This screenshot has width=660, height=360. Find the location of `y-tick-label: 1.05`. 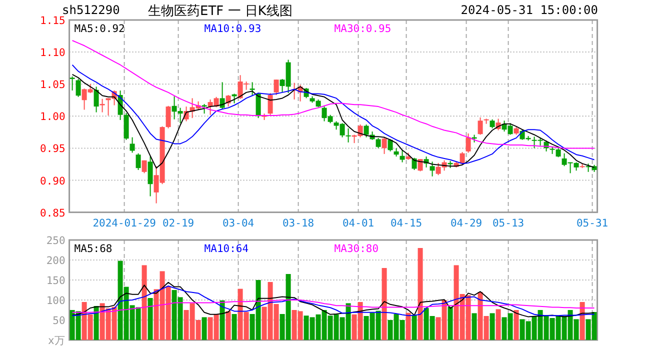

y-tick-label: 1.05 is located at coordinates (53, 85).